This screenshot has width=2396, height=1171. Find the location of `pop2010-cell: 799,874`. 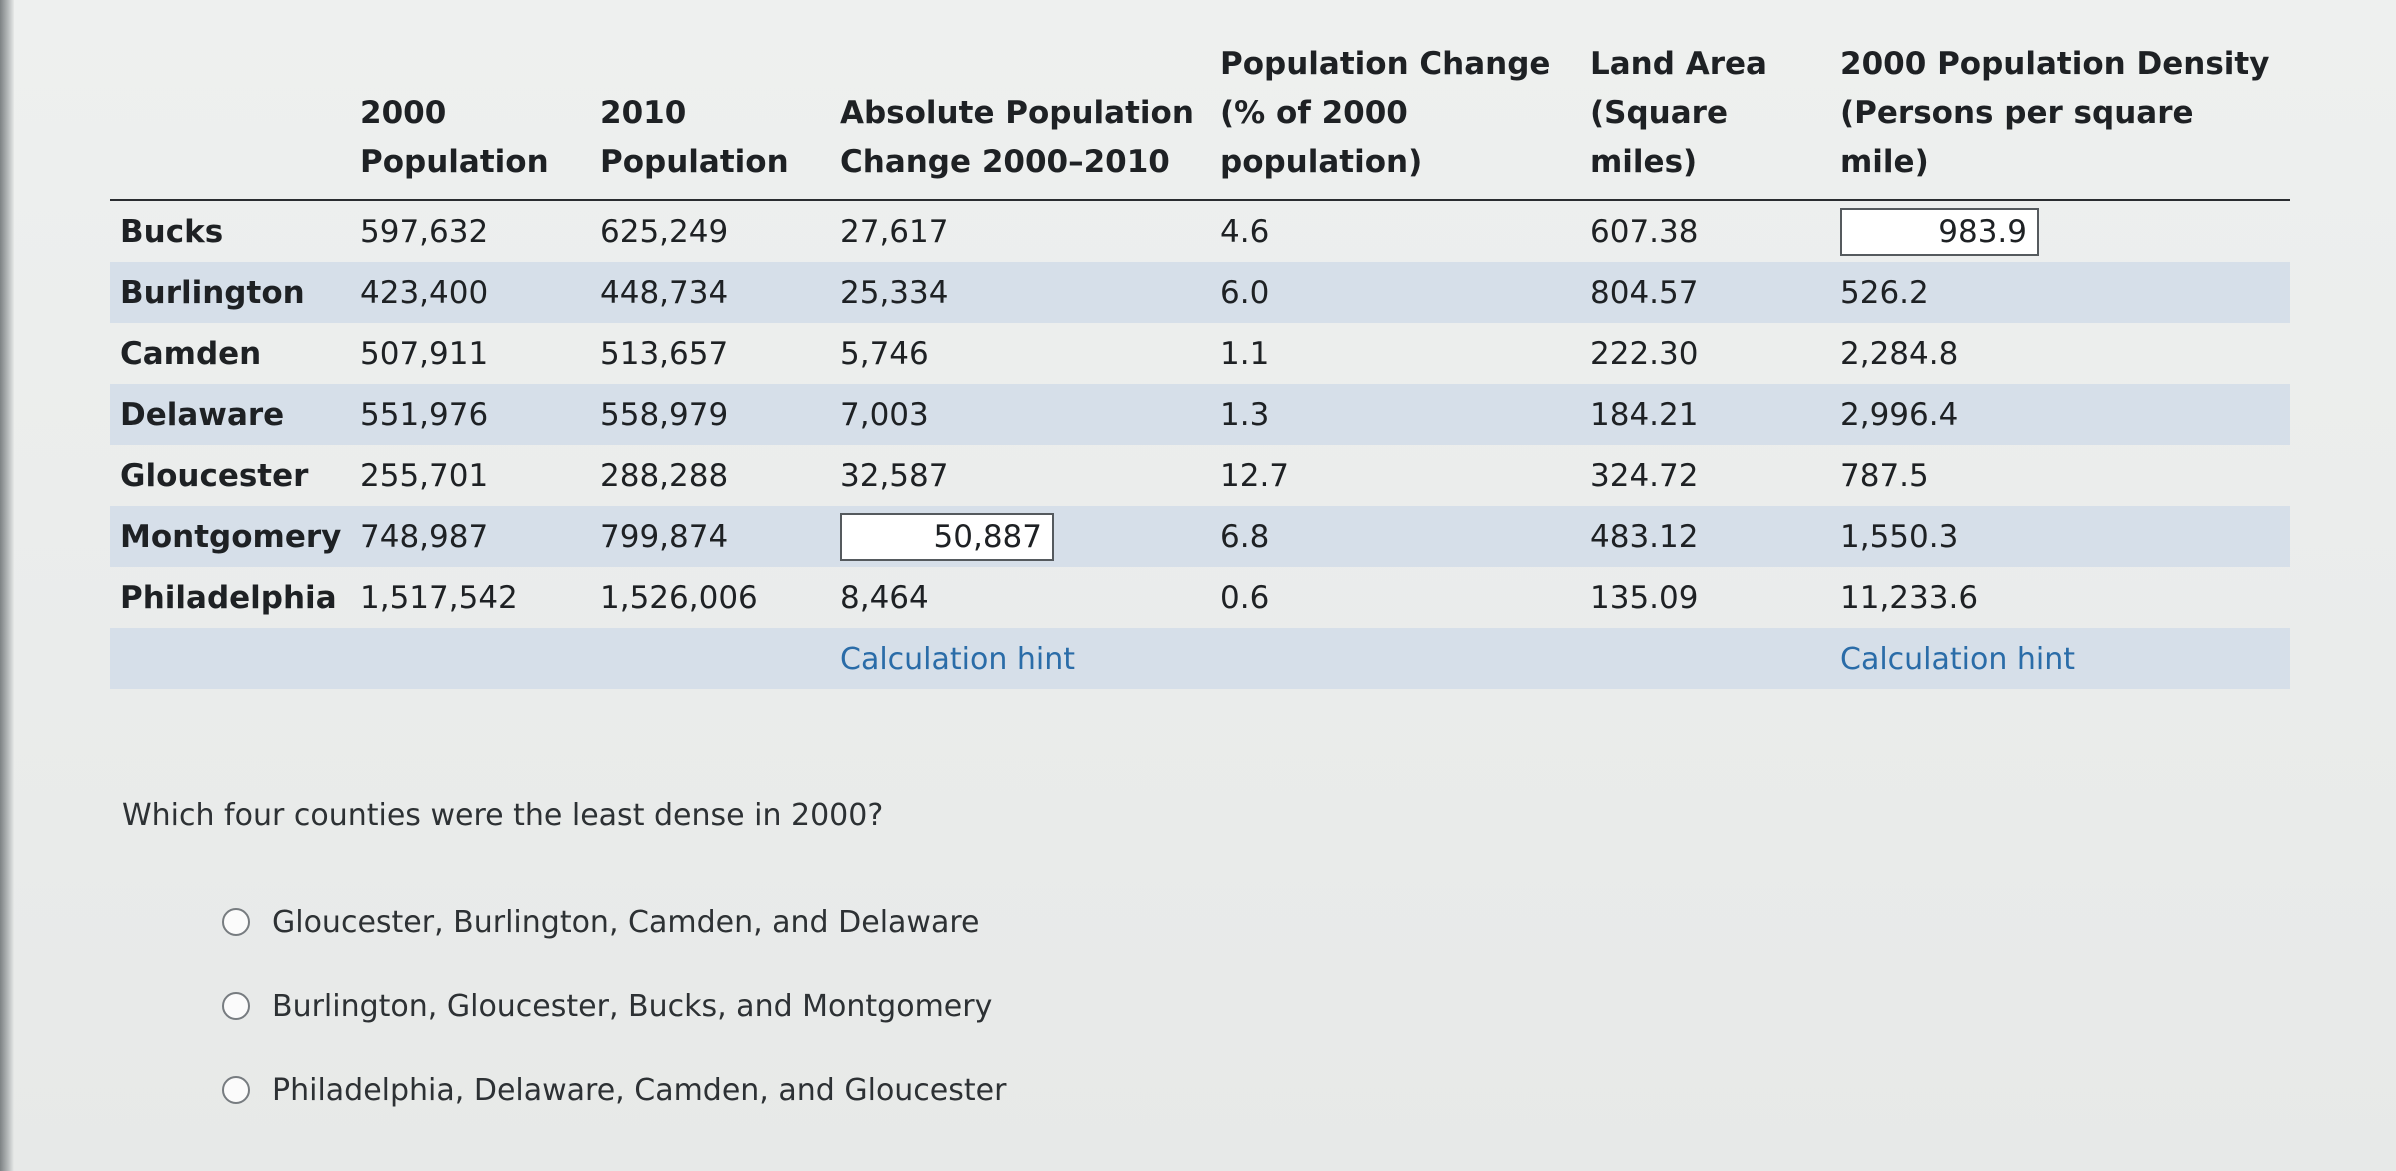

pop2010-cell: 799,874 is located at coordinates (710, 536).